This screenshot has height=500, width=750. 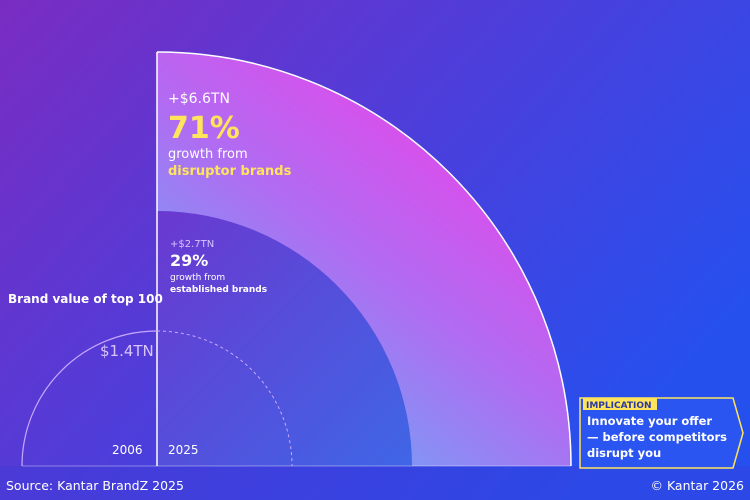 I want to click on established-line1: growth from, so click(x=197, y=278).